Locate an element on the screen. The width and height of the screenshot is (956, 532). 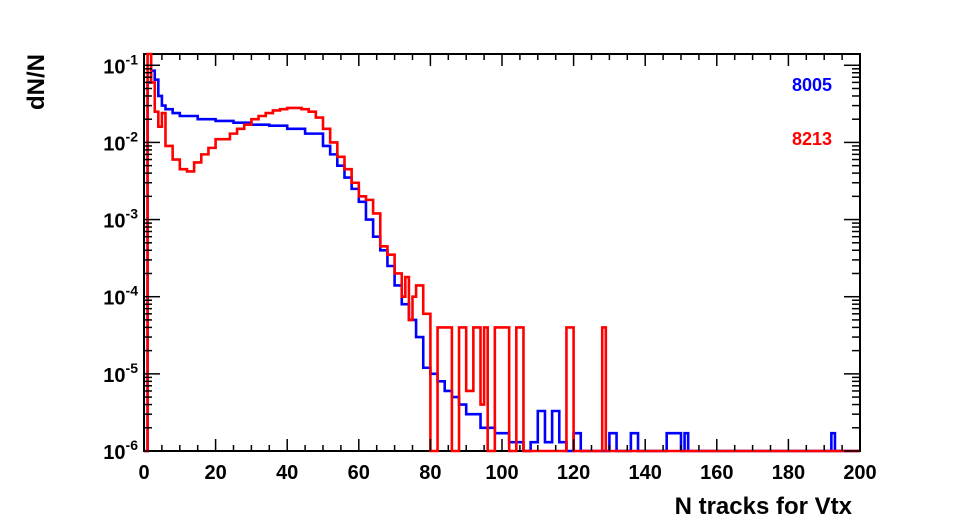
x-tick-label: 180 is located at coordinates (788, 473).